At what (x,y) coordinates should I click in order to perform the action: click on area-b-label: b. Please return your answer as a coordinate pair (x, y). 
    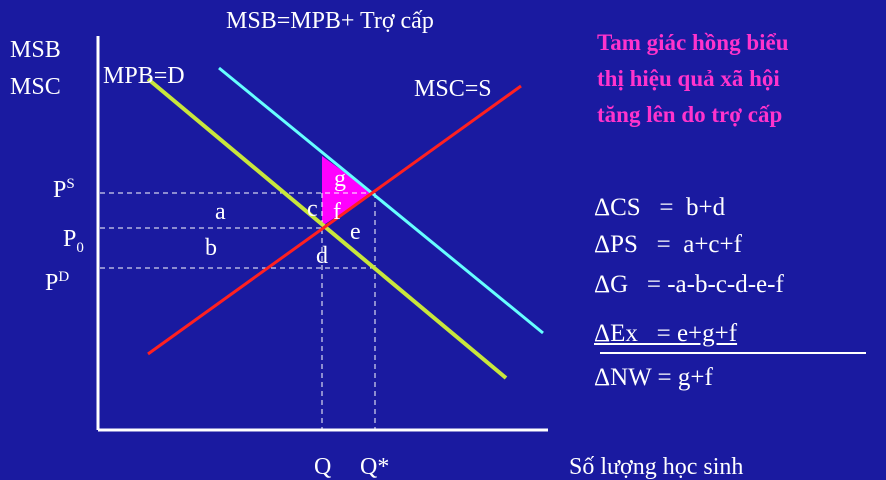
    Looking at the image, I should click on (211, 248).